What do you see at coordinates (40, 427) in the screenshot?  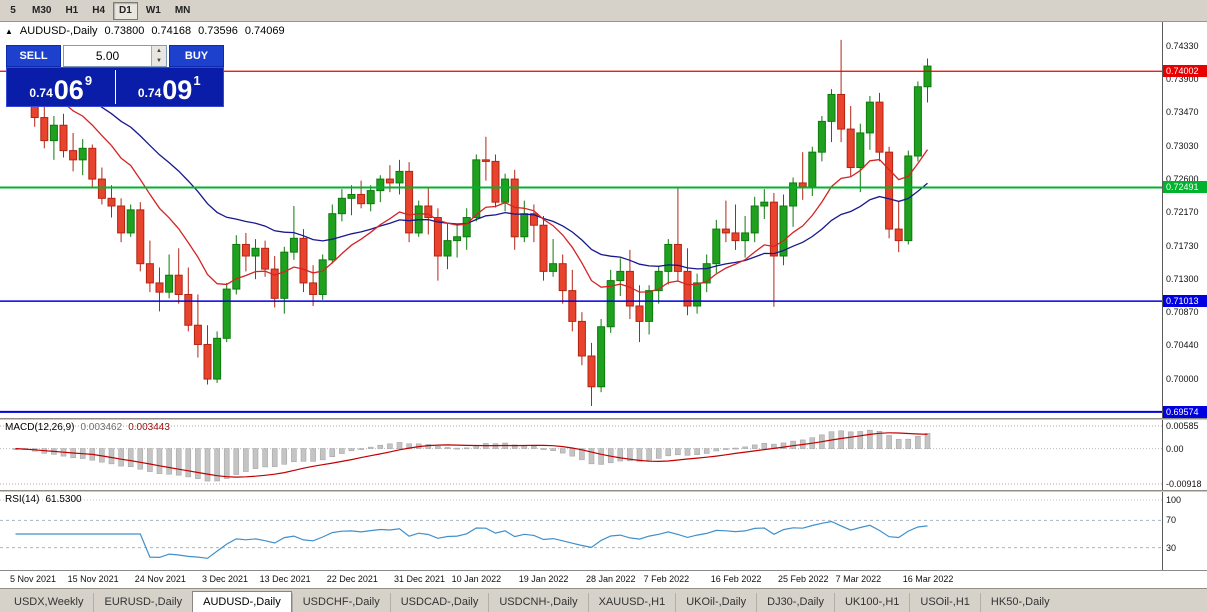 I see `macd-name: MACD(12,26,9)` at bounding box center [40, 427].